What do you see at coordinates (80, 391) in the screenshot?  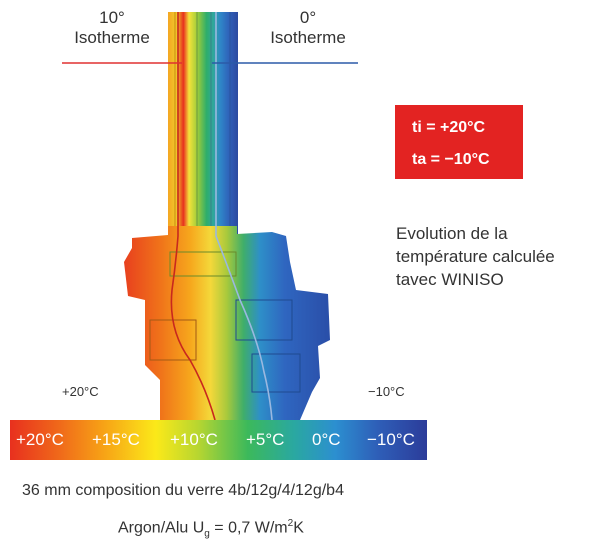 I see `inside-temp-label: +20°C` at bounding box center [80, 391].